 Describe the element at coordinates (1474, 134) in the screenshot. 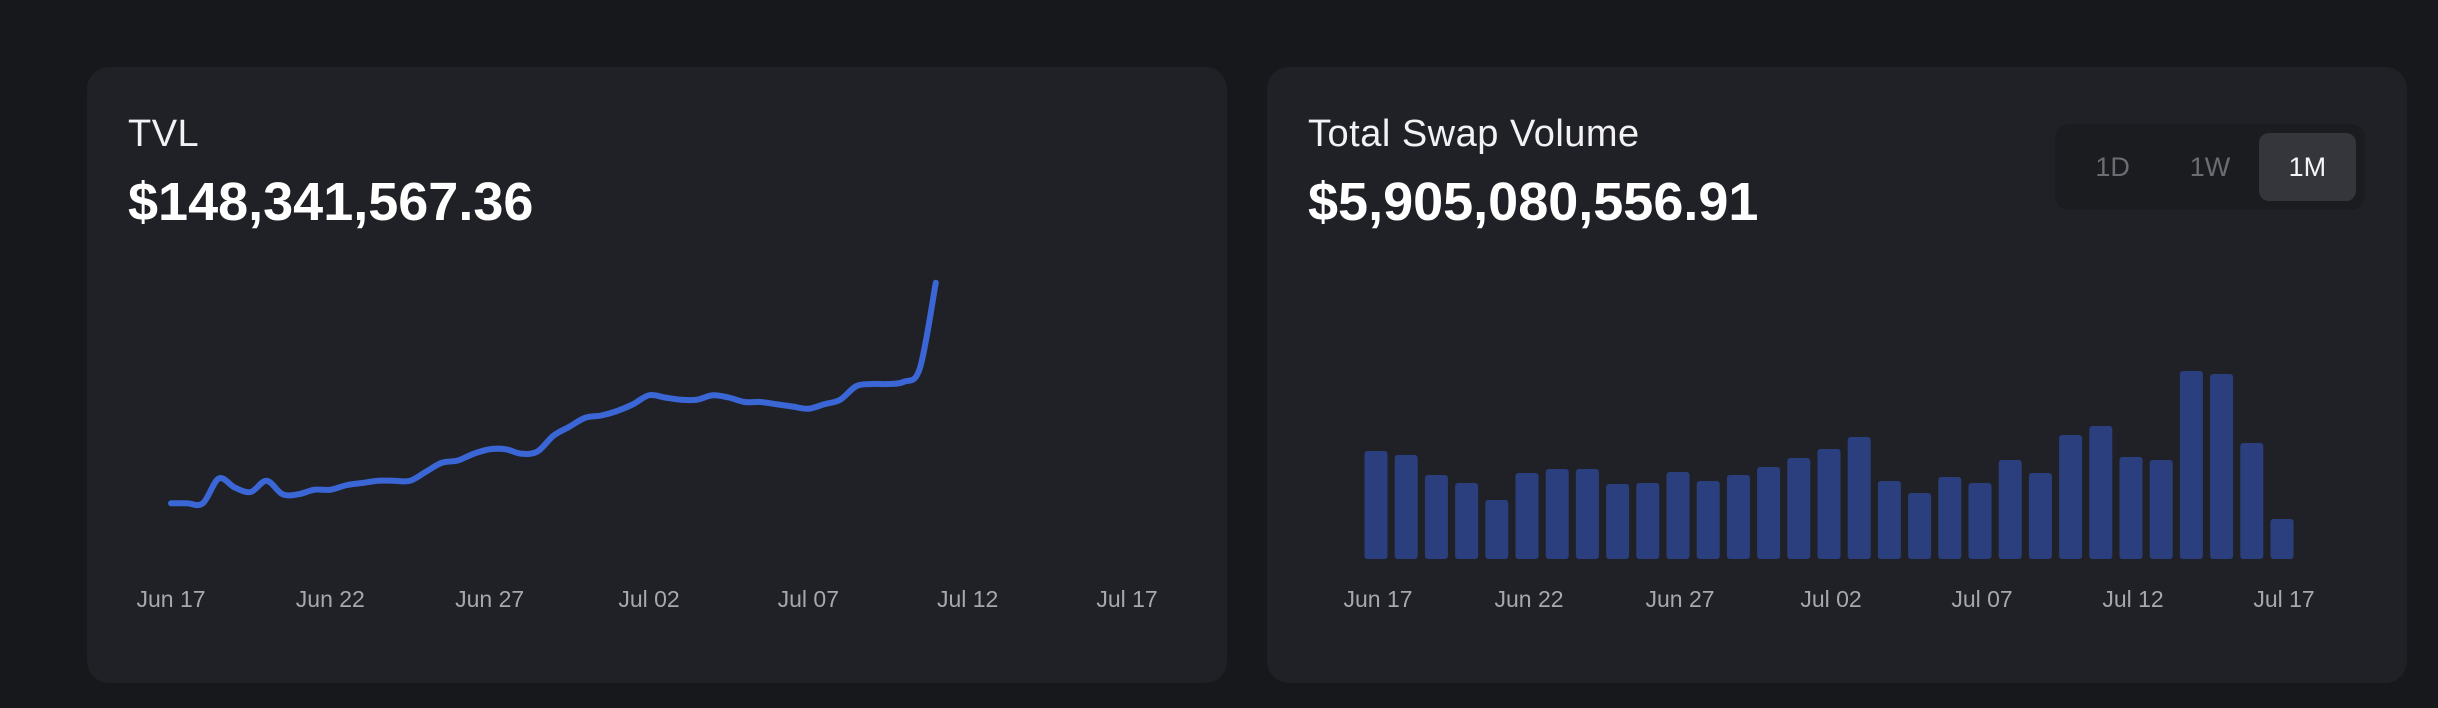

I see `swap-volume-label: Total Swap Volume` at that location.